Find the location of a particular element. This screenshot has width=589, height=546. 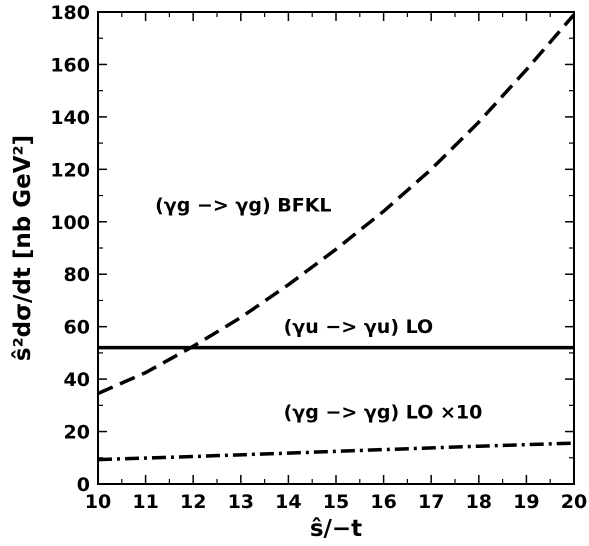

x-tick-label: 15 is located at coordinates (336, 502).